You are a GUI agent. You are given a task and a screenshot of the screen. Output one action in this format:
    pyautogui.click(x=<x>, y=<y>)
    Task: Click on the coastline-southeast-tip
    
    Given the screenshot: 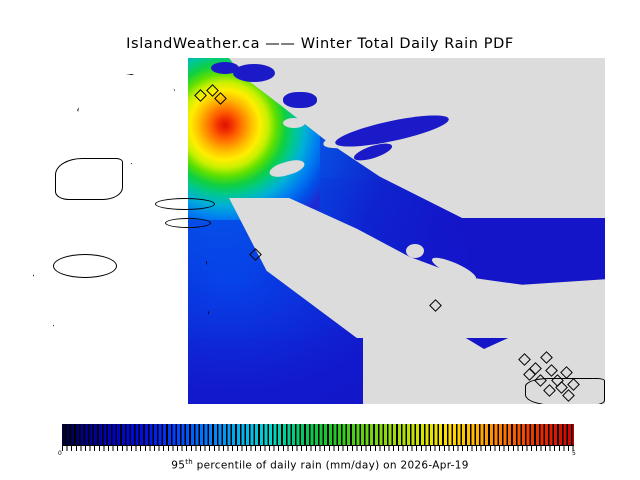 What is the action you would take?
    pyautogui.click(x=565, y=391)
    